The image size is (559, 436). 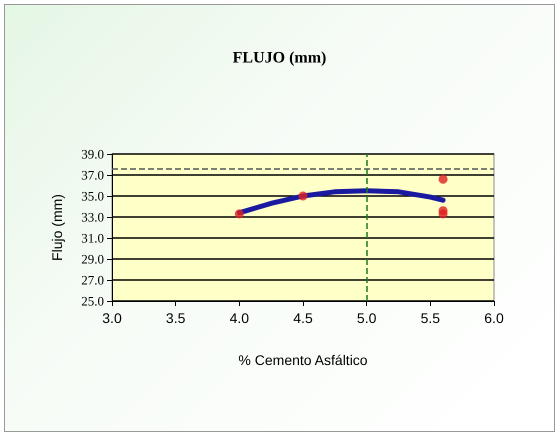 What do you see at coordinates (92, 196) in the screenshot?
I see `y-tick-label: 35.0` at bounding box center [92, 196].